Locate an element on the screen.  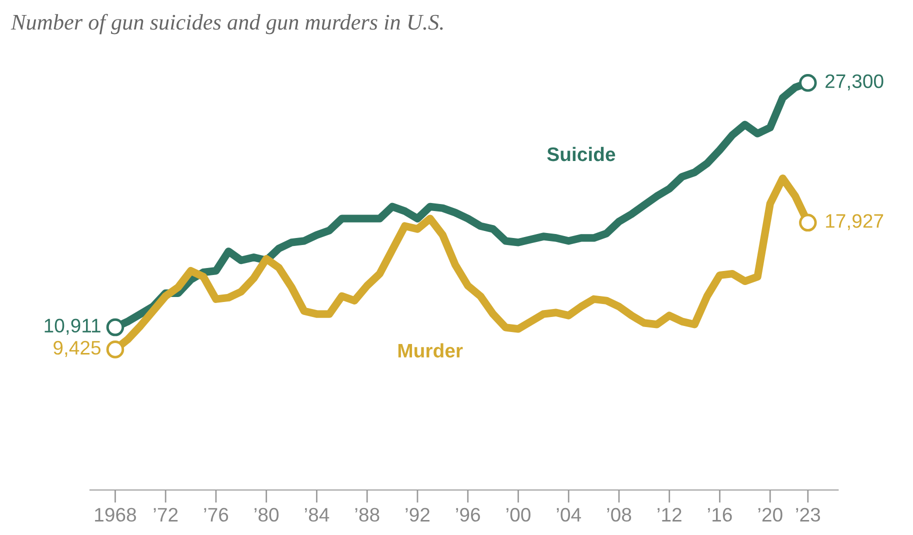
x-tick-label: ’80 is located at coordinates (266, 515).